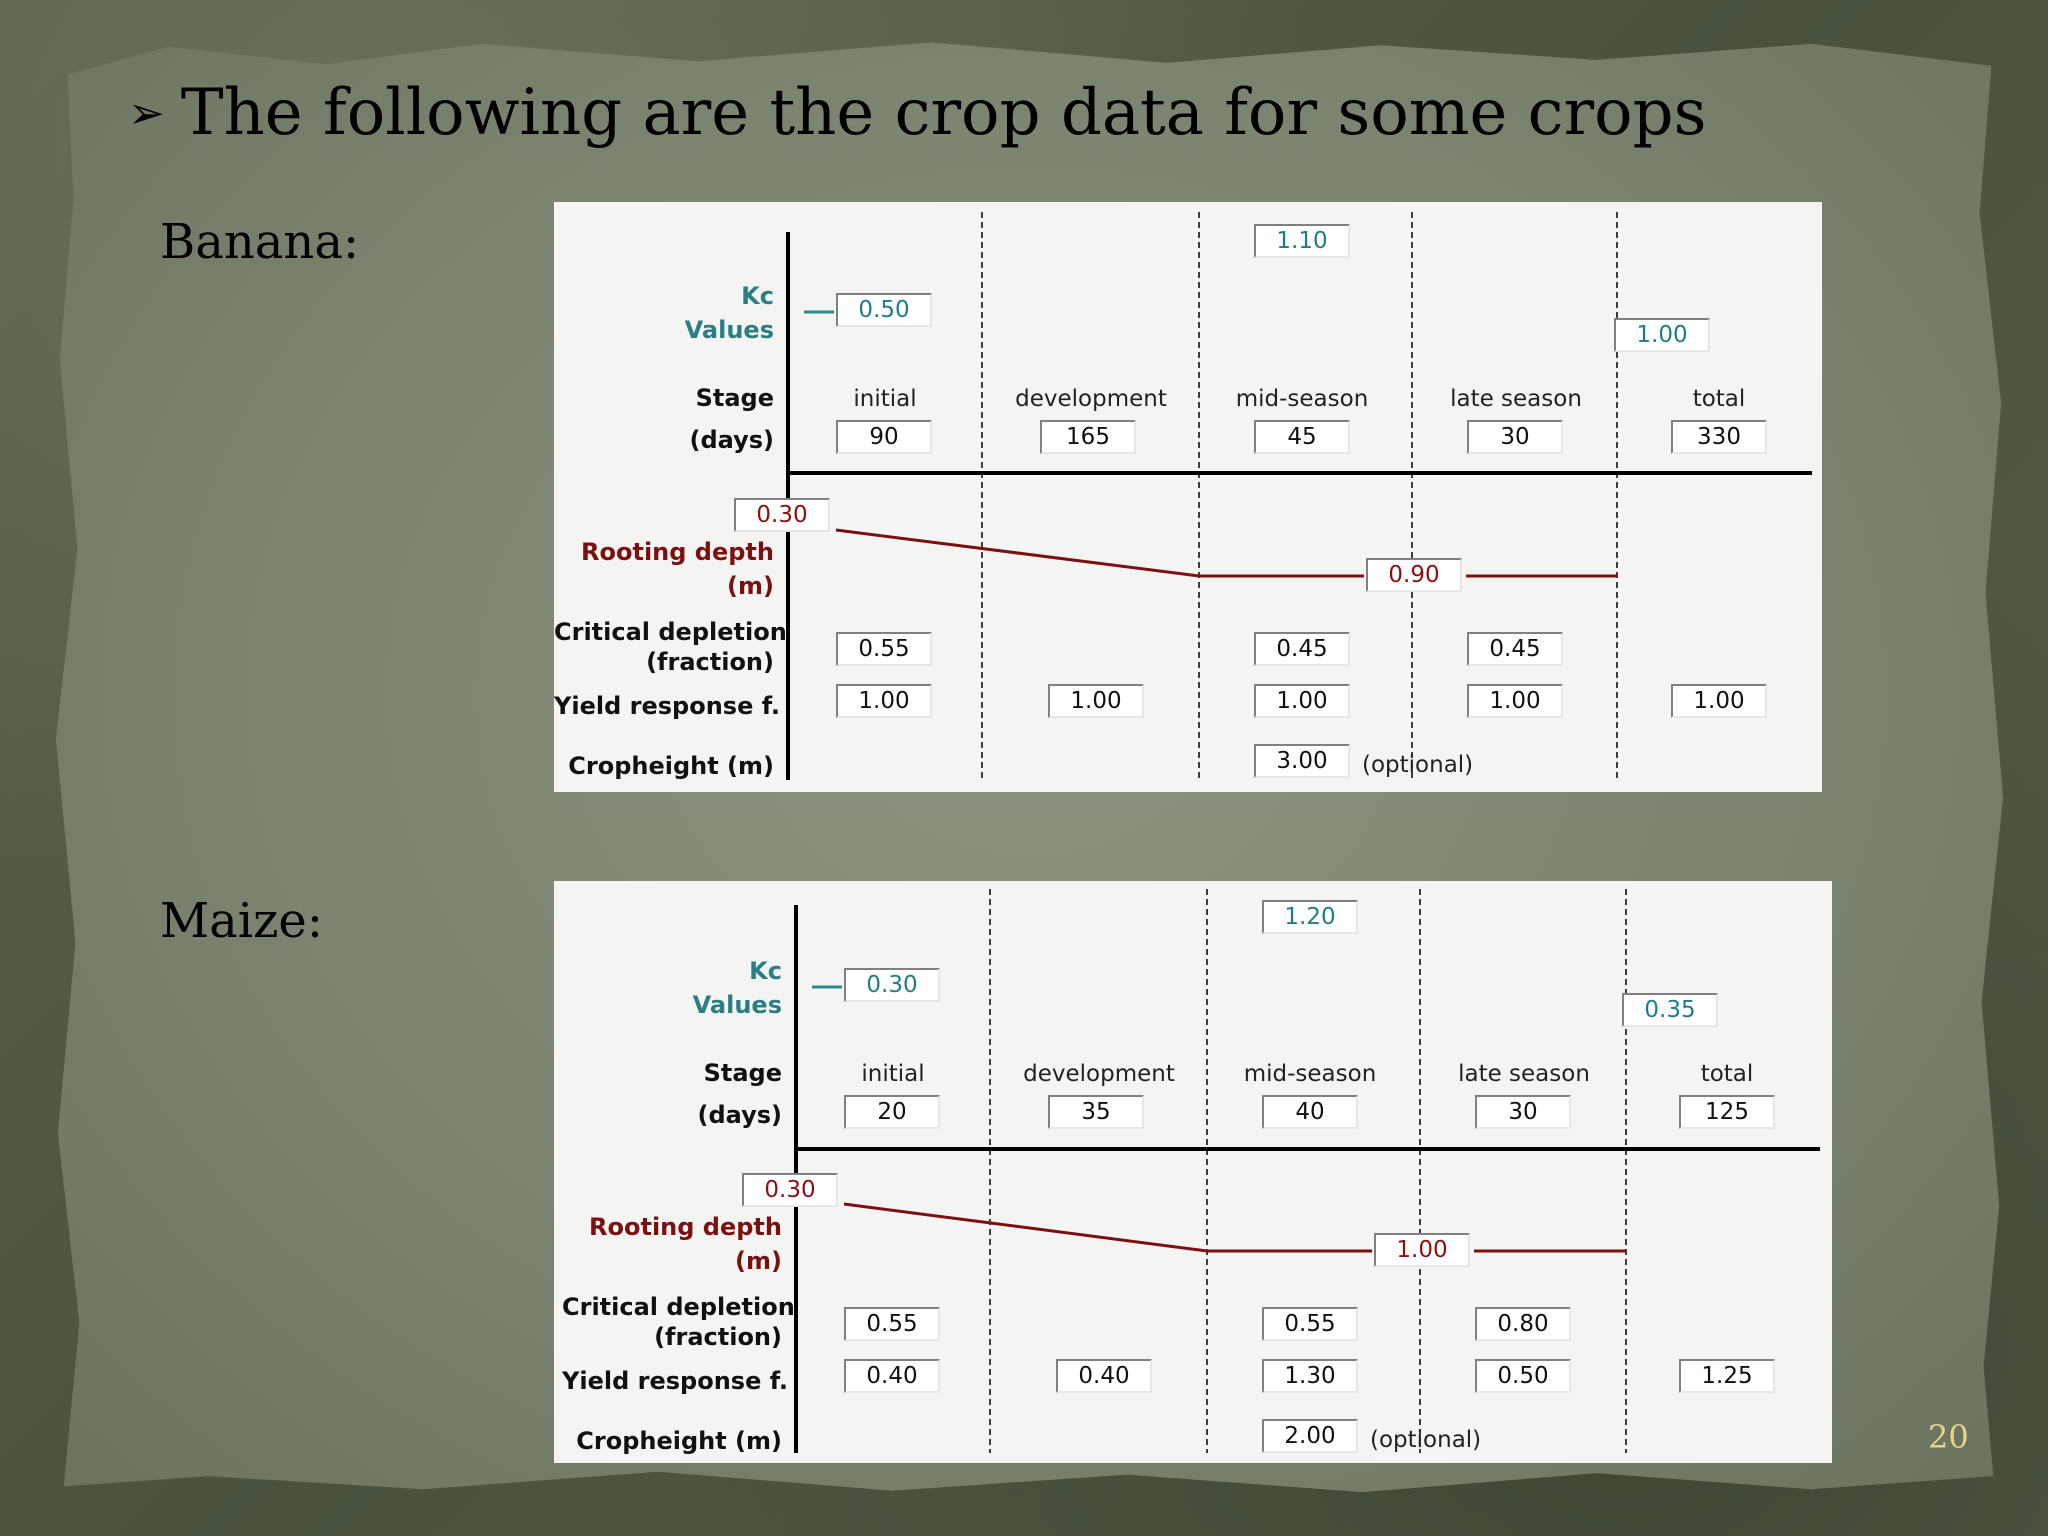 The height and width of the screenshot is (1536, 2048). What do you see at coordinates (1302, 437) in the screenshot?
I see `stage-days-mid-season-field: 45` at bounding box center [1302, 437].